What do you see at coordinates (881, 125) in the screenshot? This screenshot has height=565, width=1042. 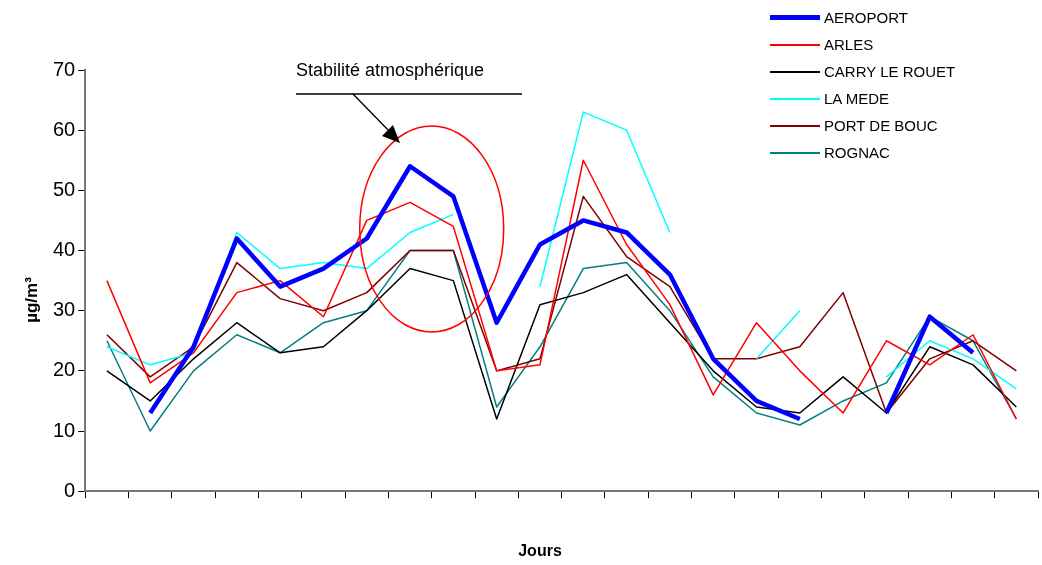 I see `legend-label: PORT DE BOUC` at bounding box center [881, 125].